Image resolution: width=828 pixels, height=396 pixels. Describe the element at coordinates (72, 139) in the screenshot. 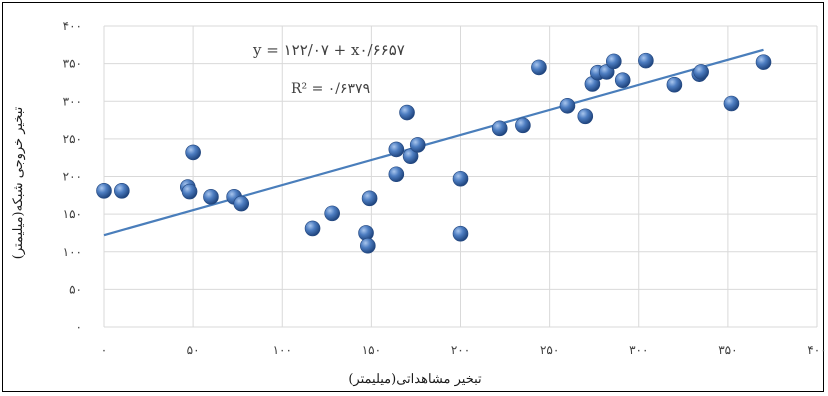

I see `y-tick-label-5: ۲۵۰` at that location.